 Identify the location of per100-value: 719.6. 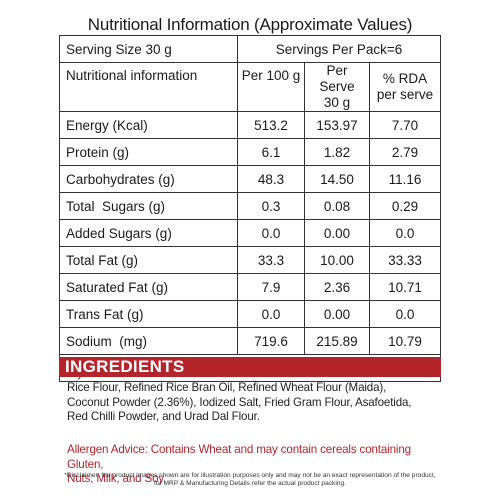
(271, 341).